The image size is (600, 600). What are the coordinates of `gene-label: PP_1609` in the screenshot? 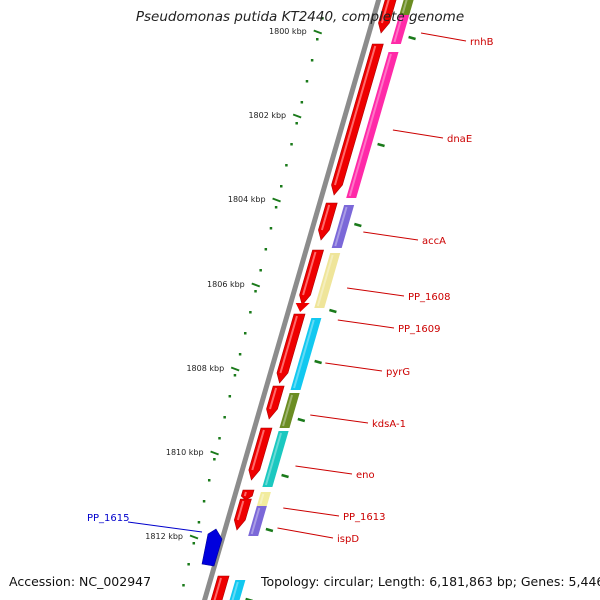 It's located at (419, 329).